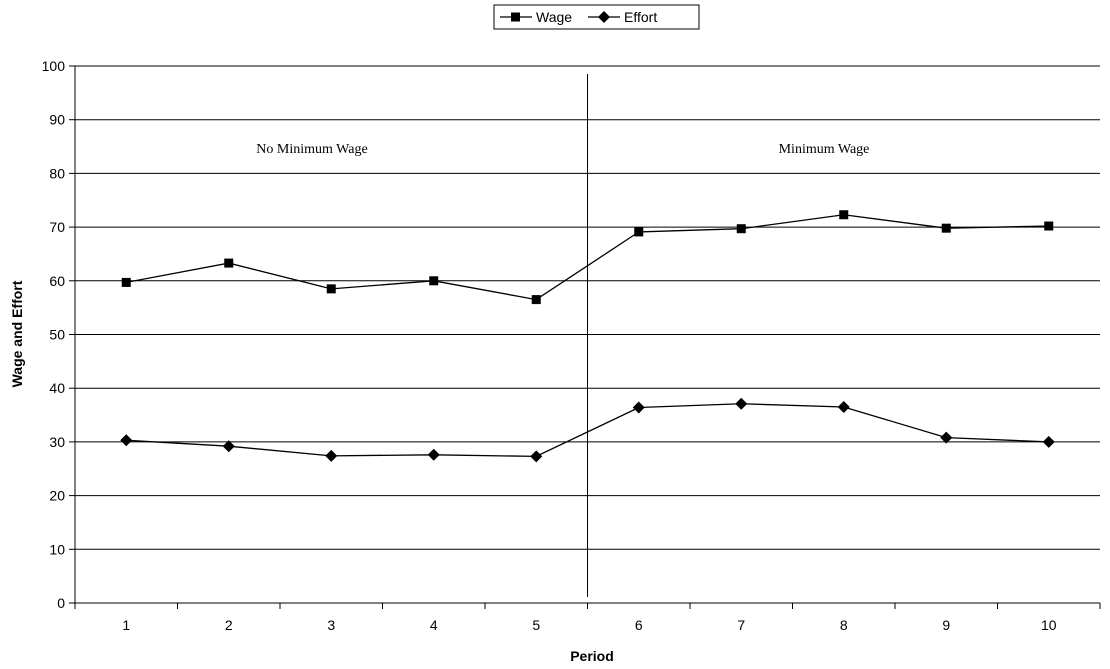  I want to click on y-tick-labels: 0 10 20 30 40 50 60 70 80 90 100, so click(54, 334).